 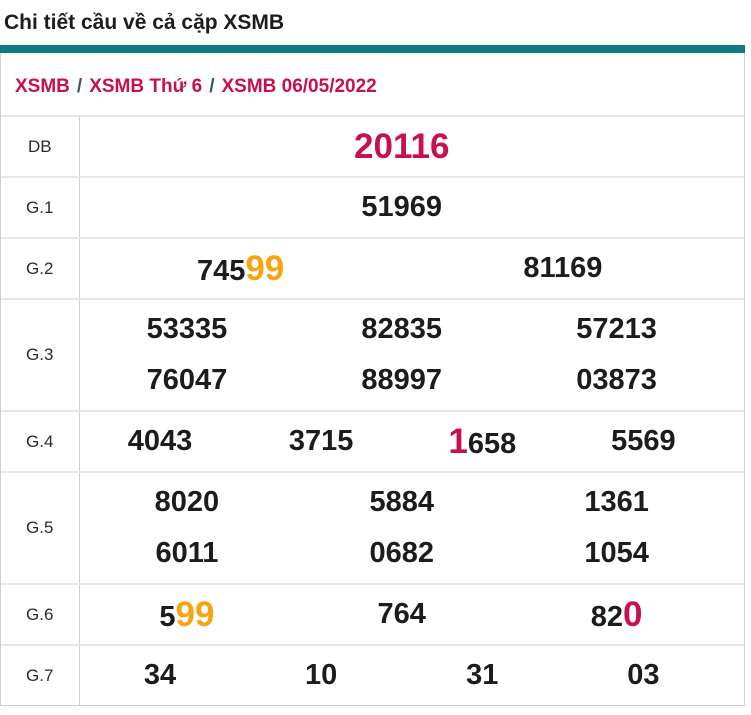 I want to click on prize-number: 1361, so click(x=616, y=502).